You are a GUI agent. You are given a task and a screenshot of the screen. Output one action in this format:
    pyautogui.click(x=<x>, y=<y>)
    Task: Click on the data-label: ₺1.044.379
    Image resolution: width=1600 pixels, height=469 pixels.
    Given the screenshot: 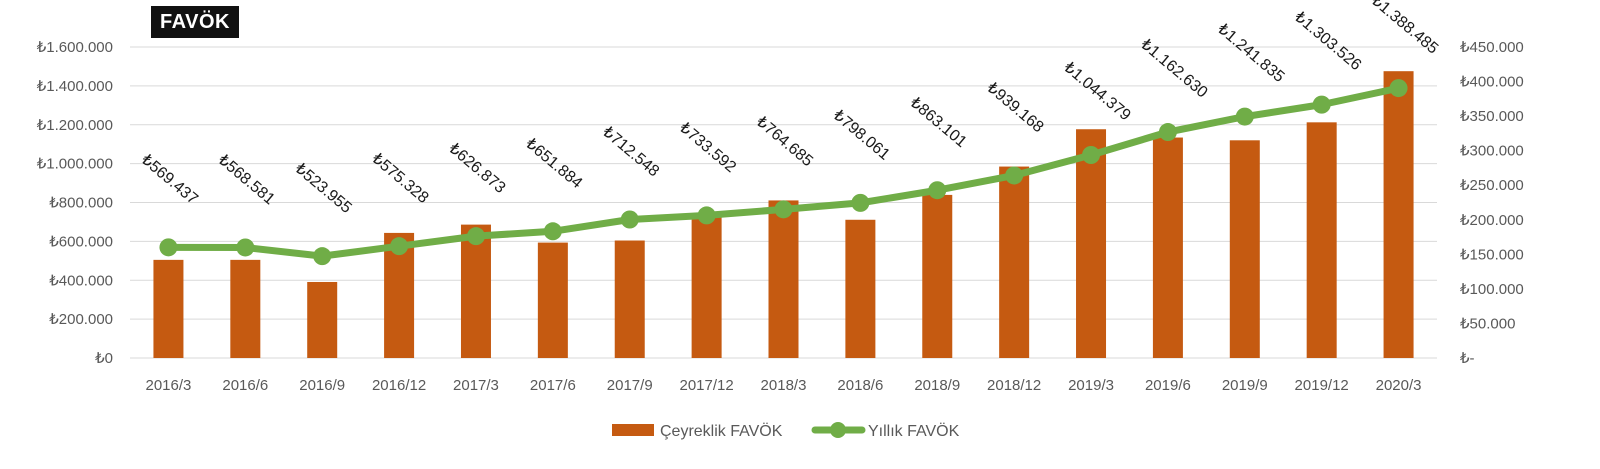 What is the action you would take?
    pyautogui.click(x=1096, y=91)
    